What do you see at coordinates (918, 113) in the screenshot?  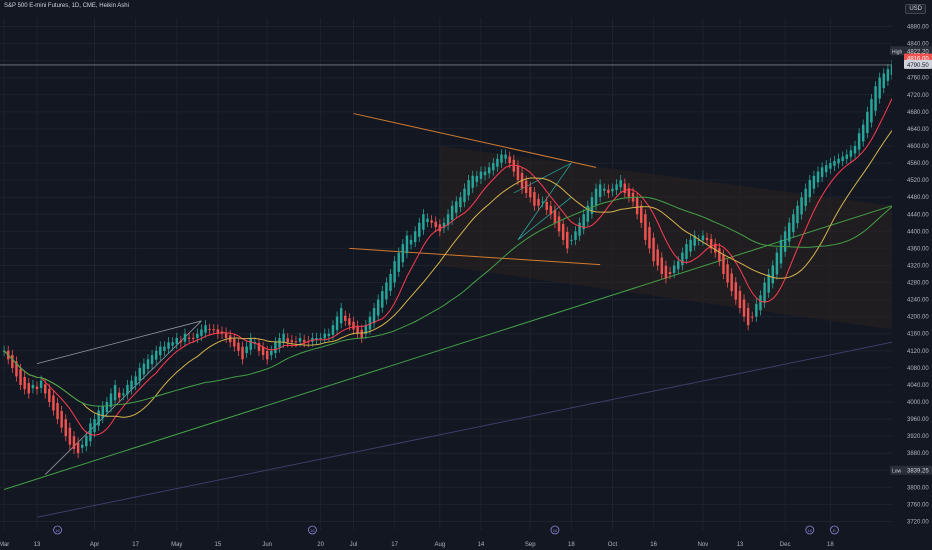 I see `price-tick-label: 4680.00` at bounding box center [918, 113].